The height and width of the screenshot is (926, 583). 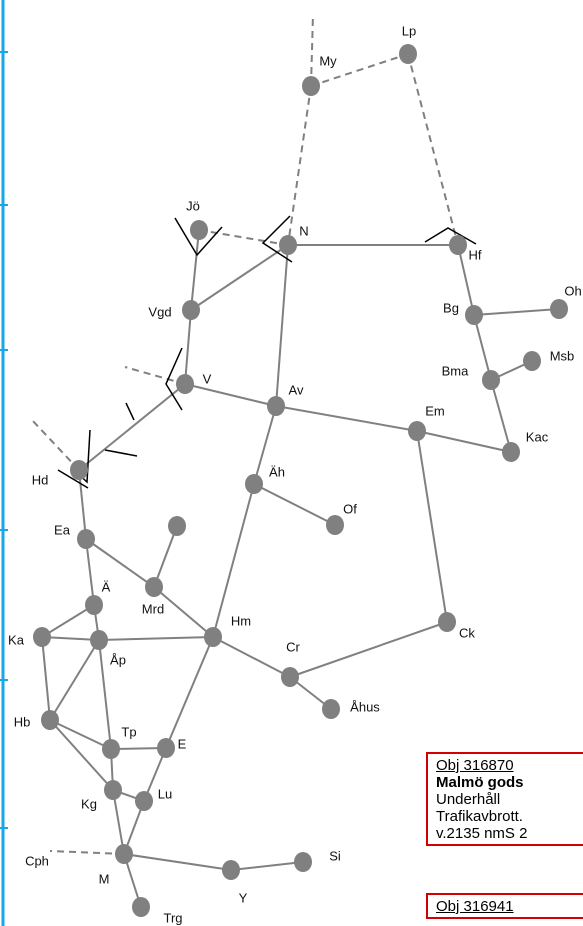 I want to click on station-label: Äh, so click(x=277, y=471).